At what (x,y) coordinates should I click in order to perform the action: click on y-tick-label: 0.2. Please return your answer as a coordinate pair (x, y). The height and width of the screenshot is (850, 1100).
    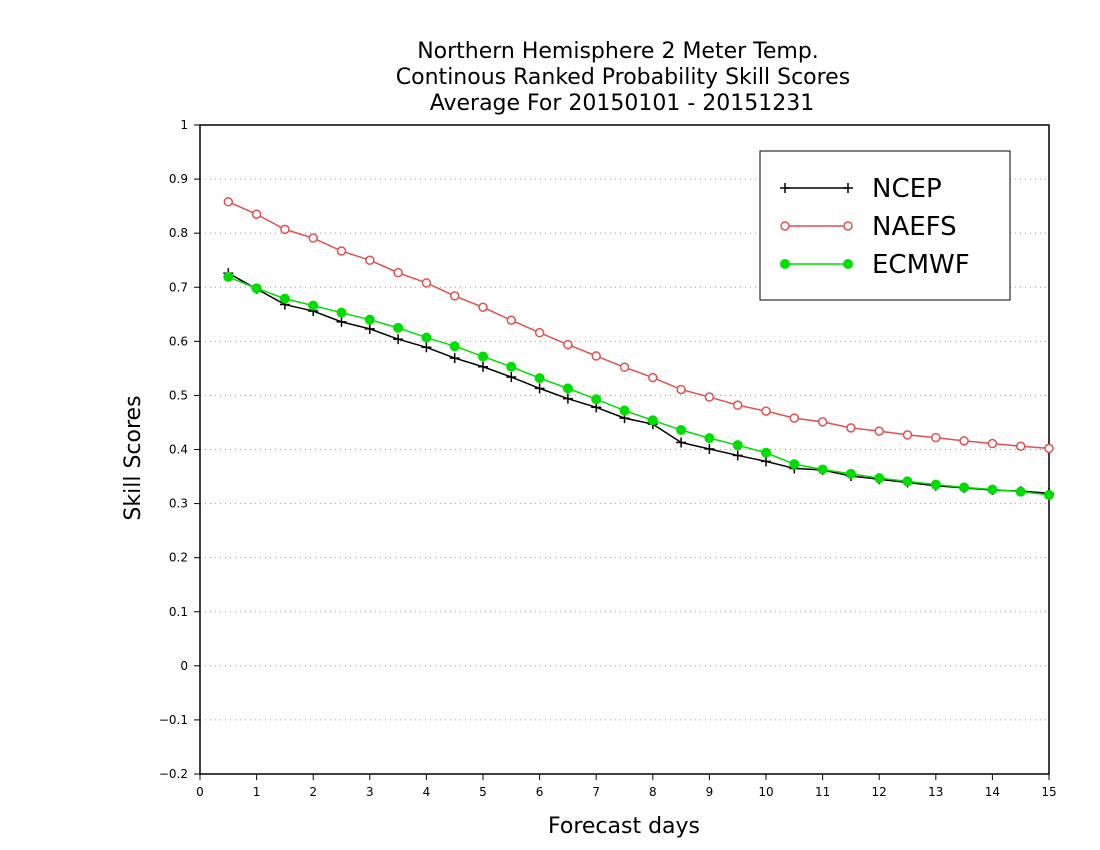
    Looking at the image, I should click on (178, 558).